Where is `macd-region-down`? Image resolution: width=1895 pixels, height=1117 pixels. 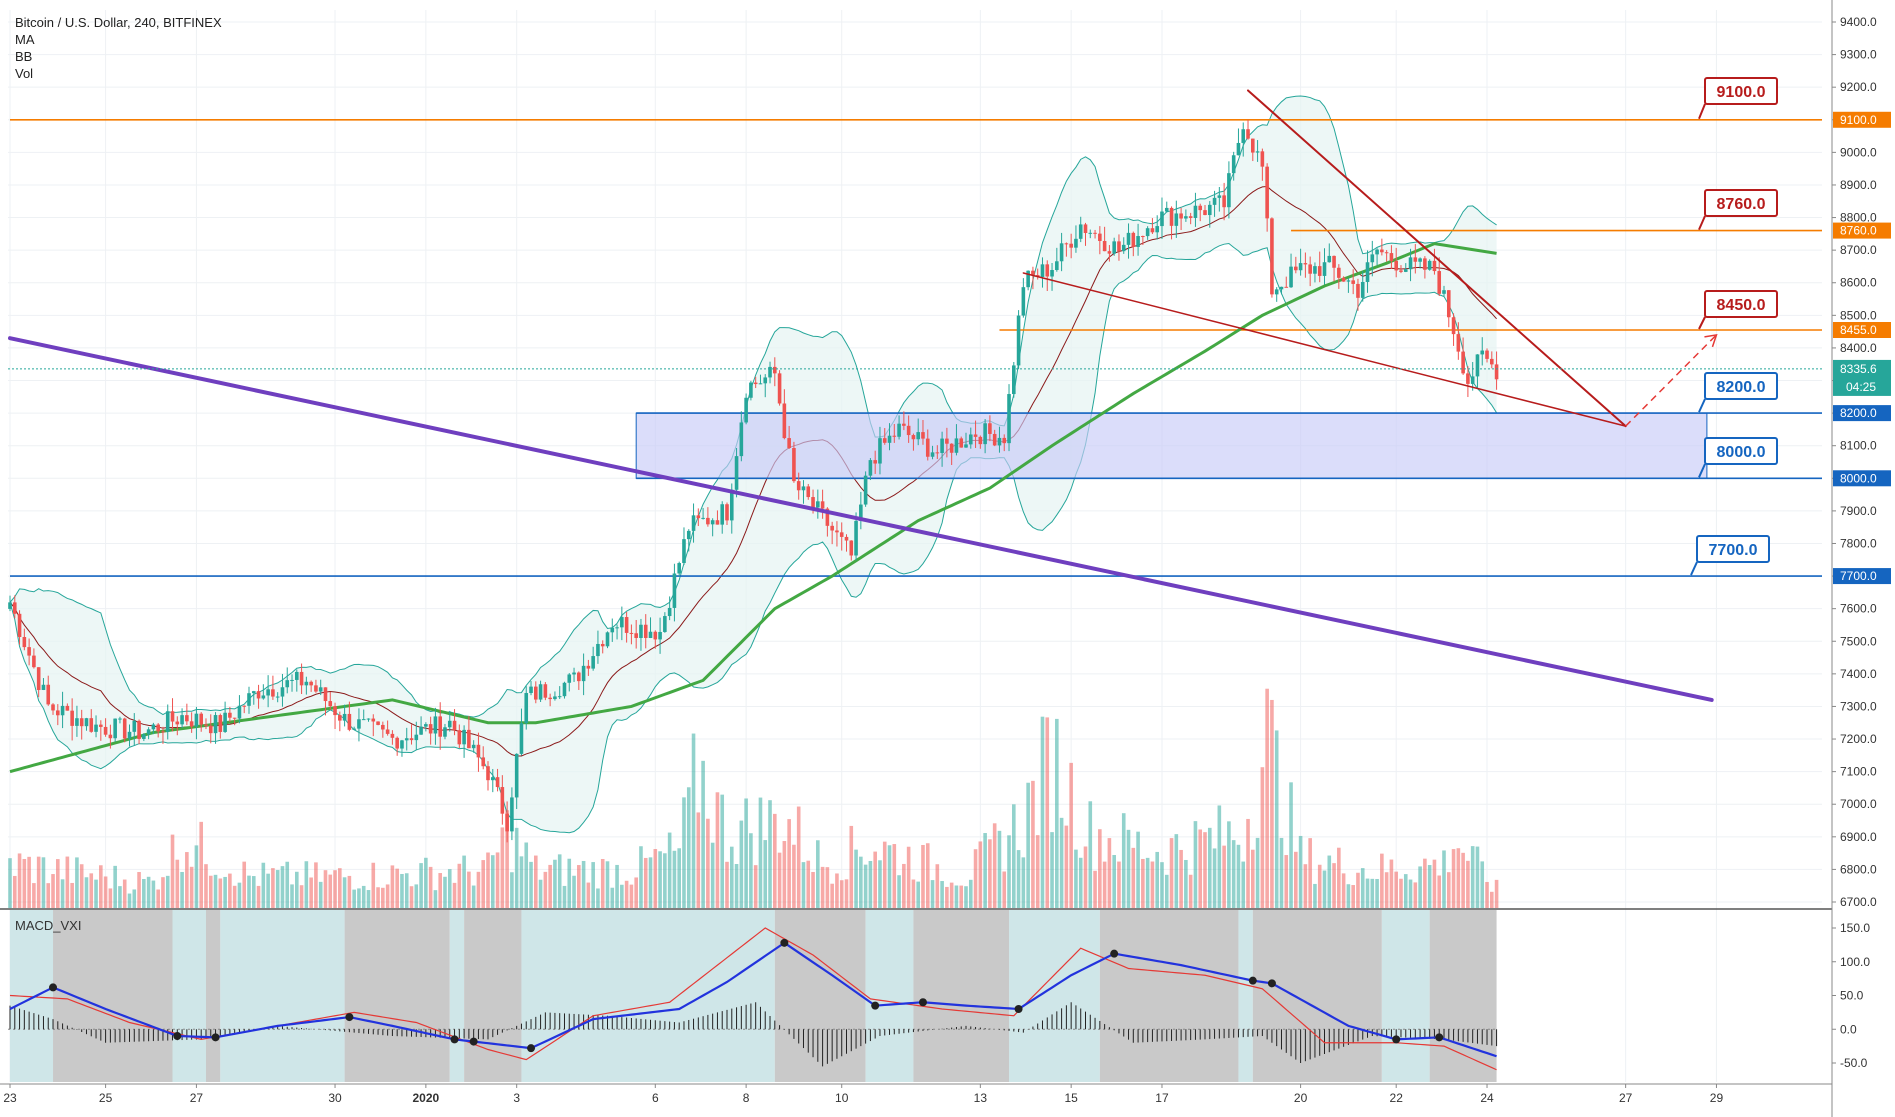 macd-region-down is located at coordinates (213, 996).